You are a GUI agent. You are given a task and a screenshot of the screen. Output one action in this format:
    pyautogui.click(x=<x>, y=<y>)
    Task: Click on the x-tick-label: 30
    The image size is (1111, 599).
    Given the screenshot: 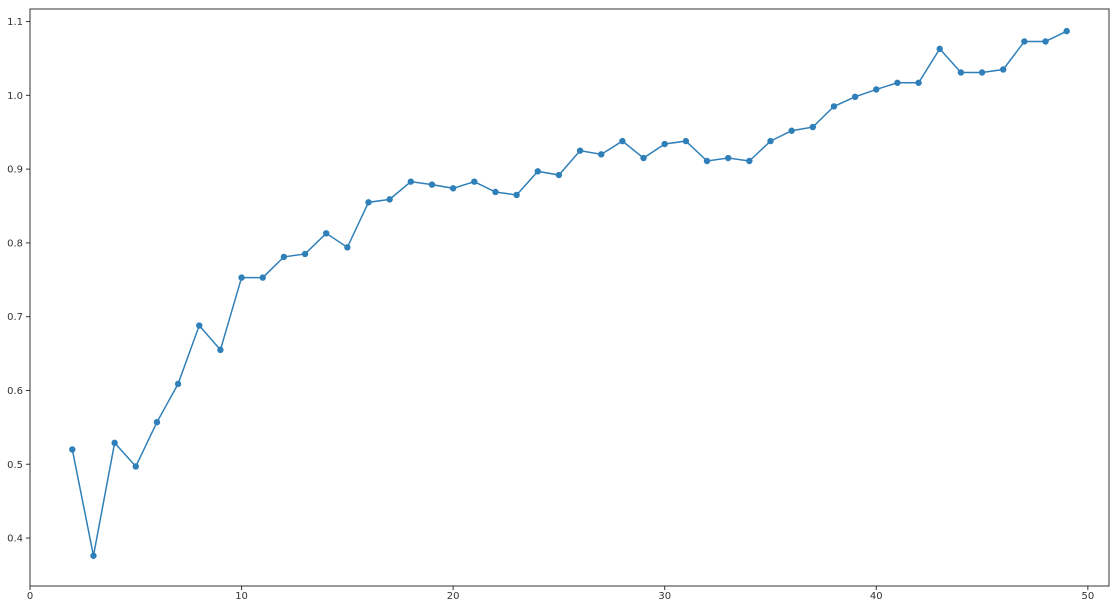 What is the action you would take?
    pyautogui.click(x=664, y=595)
    